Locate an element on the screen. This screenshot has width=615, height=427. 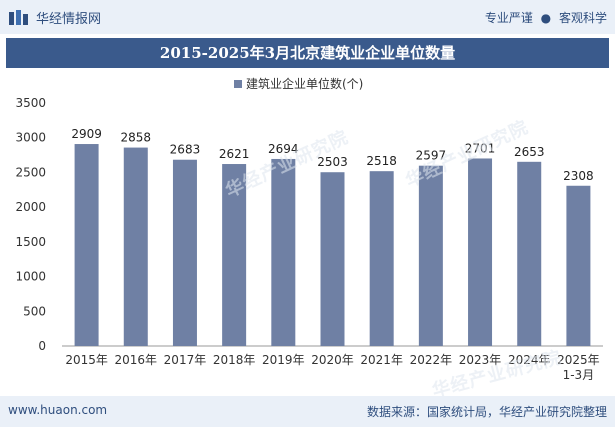
y-tick-label: 2500 is located at coordinates (30, 172).